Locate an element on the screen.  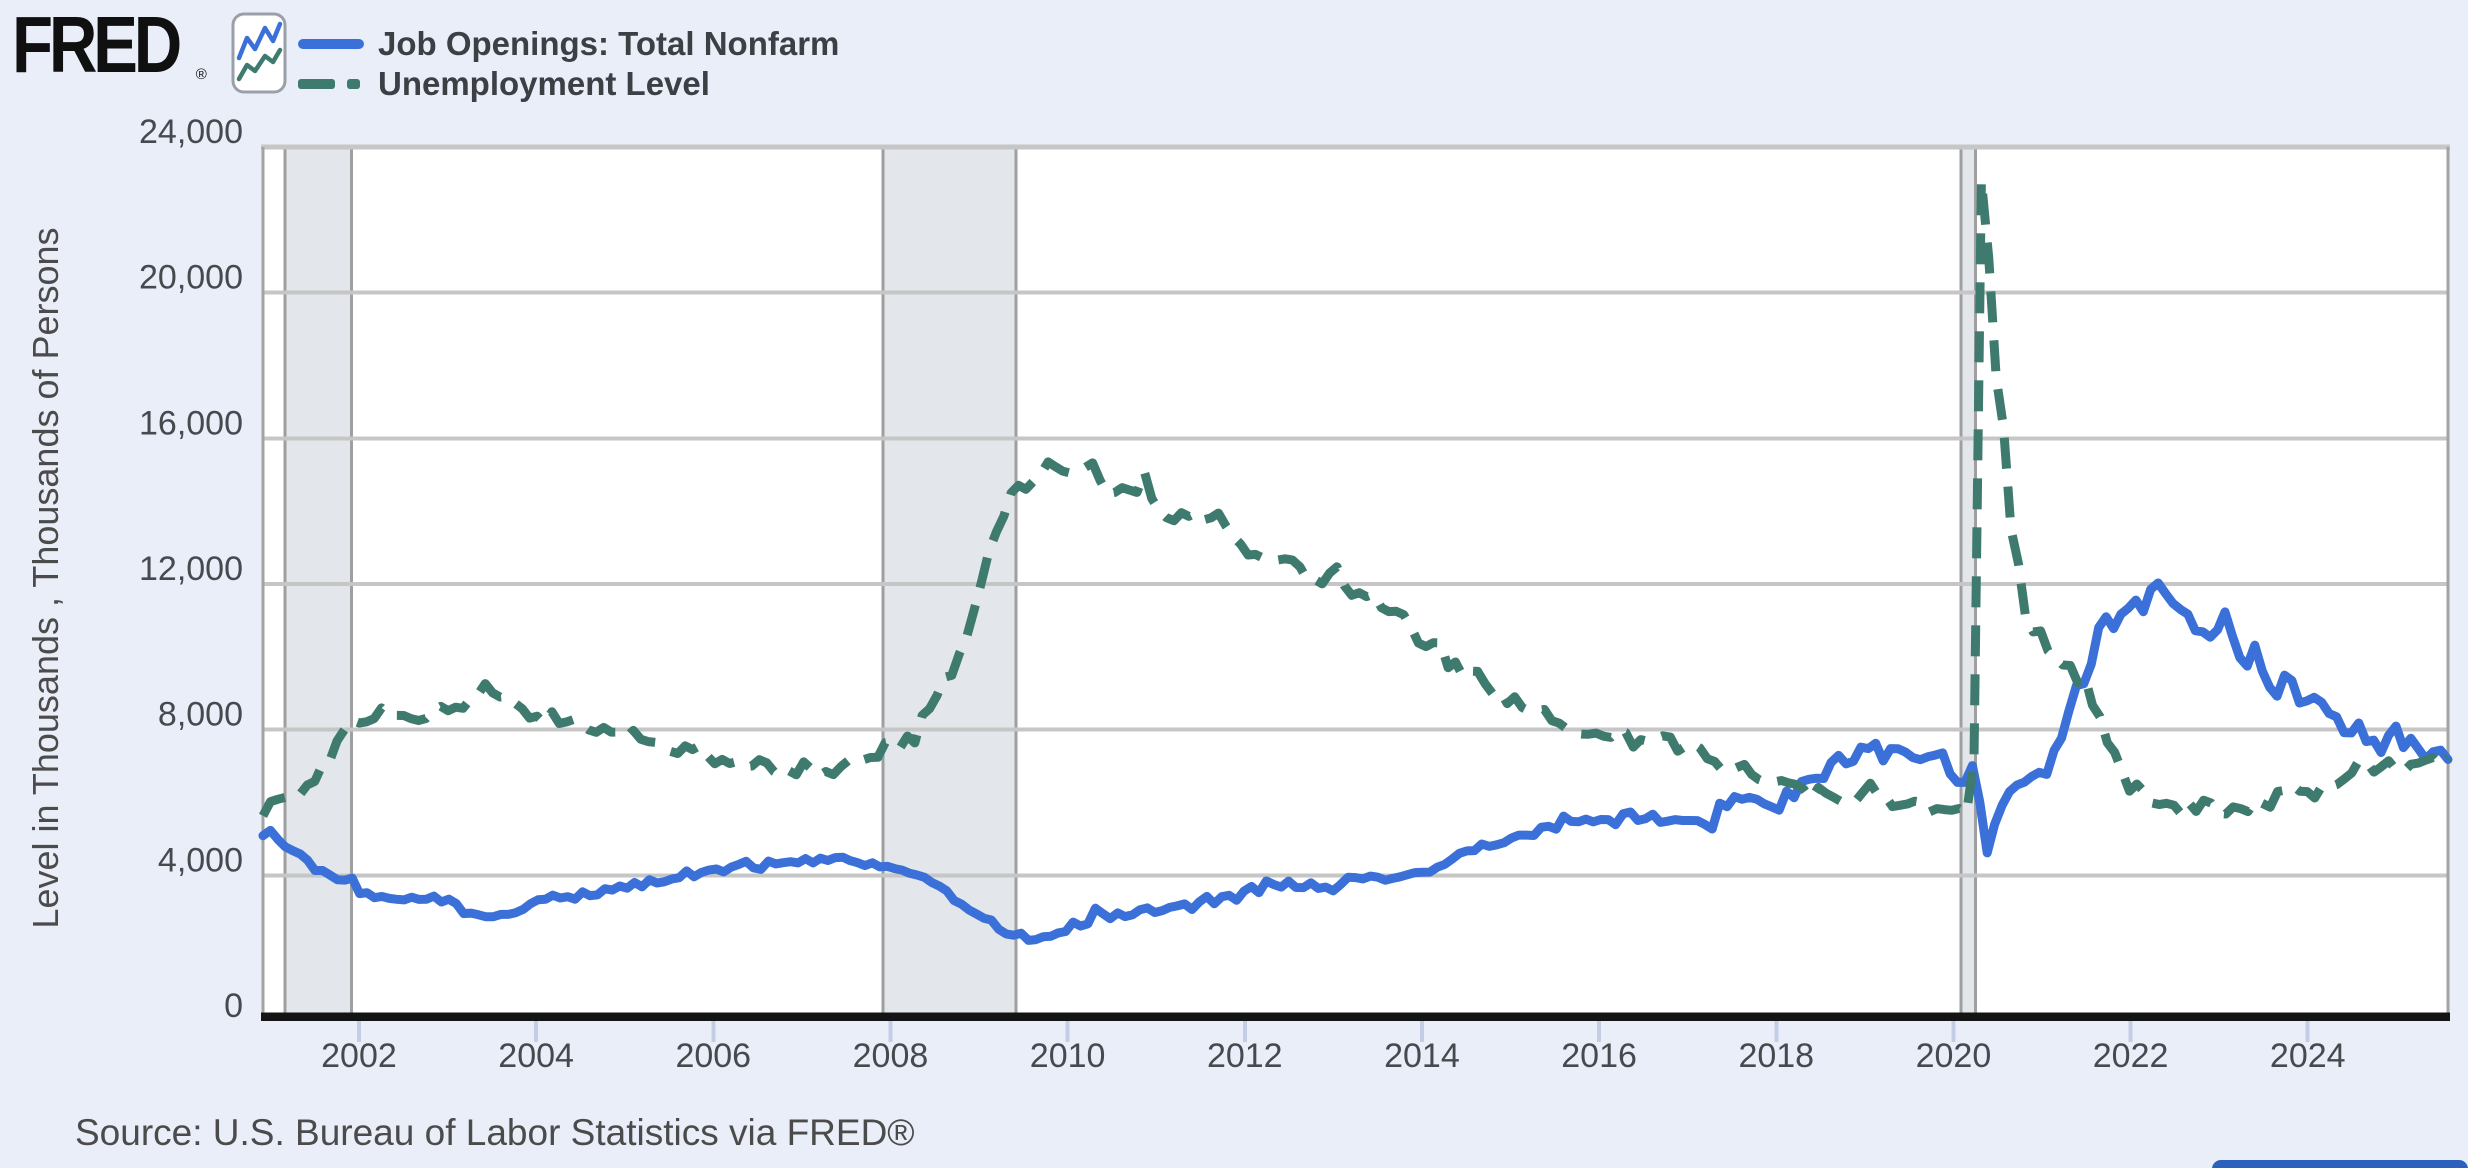
x-axis-line is located at coordinates (1355, 1016).